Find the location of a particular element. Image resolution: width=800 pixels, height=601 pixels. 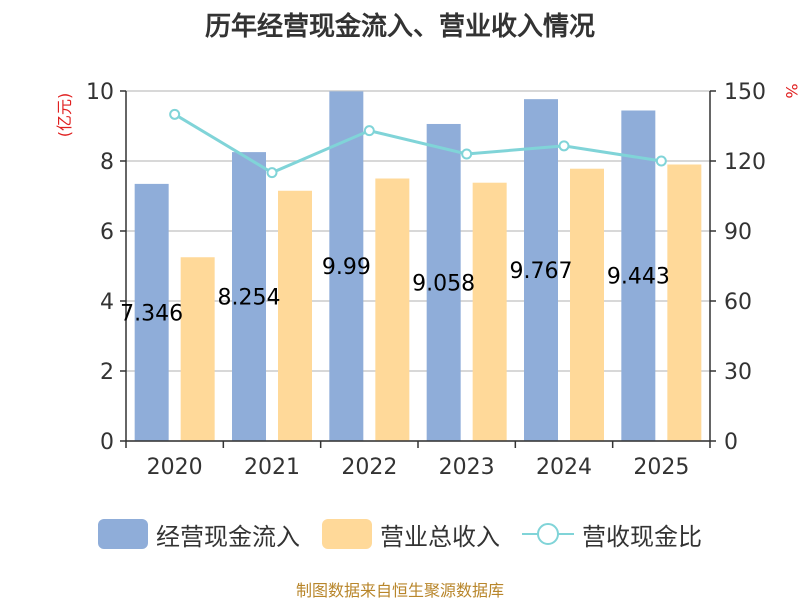

data-label-cash-inflow: 9.99 is located at coordinates (346, 267).